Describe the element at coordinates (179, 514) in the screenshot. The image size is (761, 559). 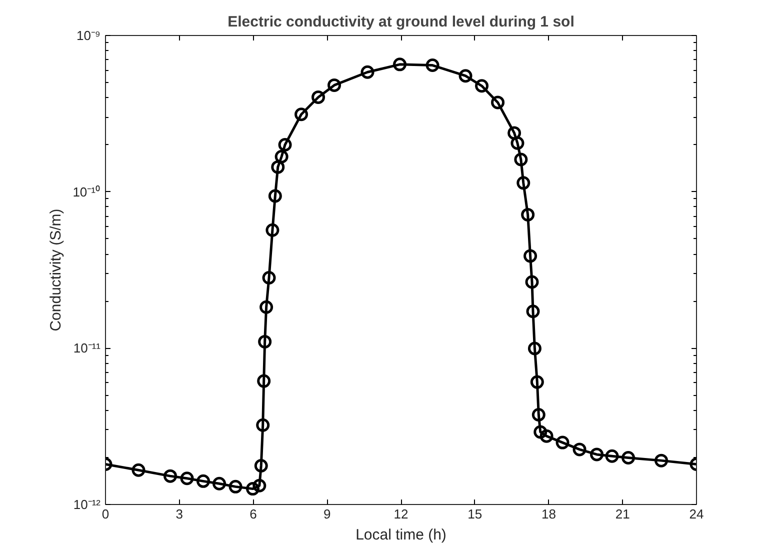
I see `x-tick-label: 3` at that location.